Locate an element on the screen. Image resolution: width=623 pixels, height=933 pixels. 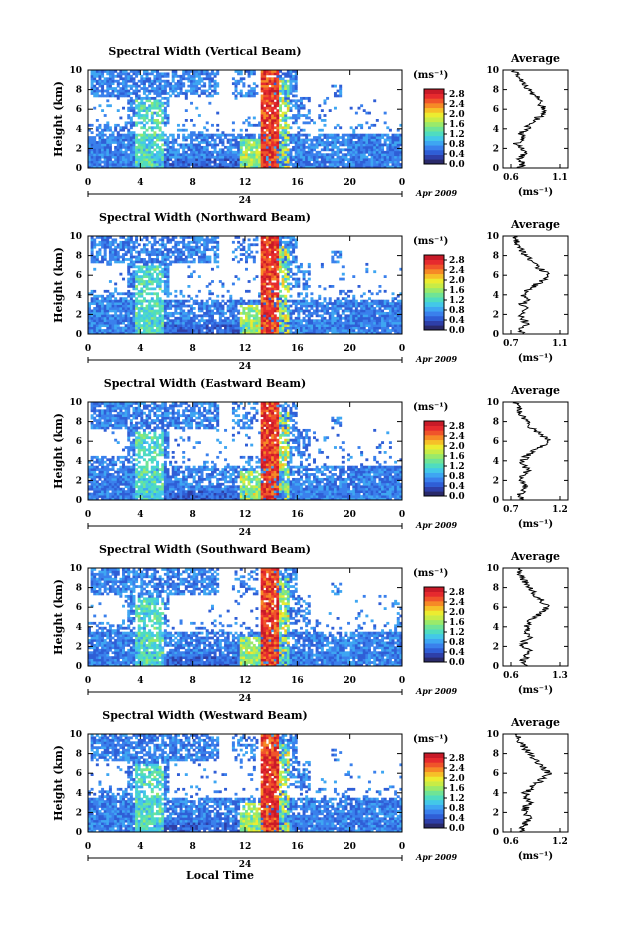
colorbar-swatch is located at coordinates (434, 119).